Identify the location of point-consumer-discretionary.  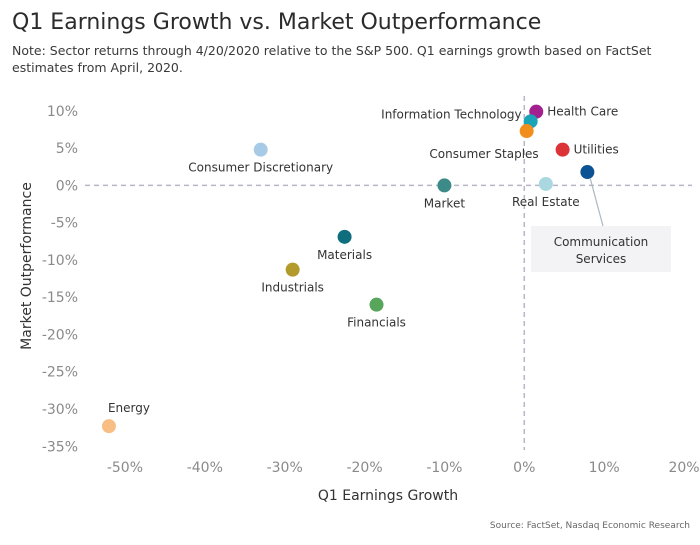
(260, 149).